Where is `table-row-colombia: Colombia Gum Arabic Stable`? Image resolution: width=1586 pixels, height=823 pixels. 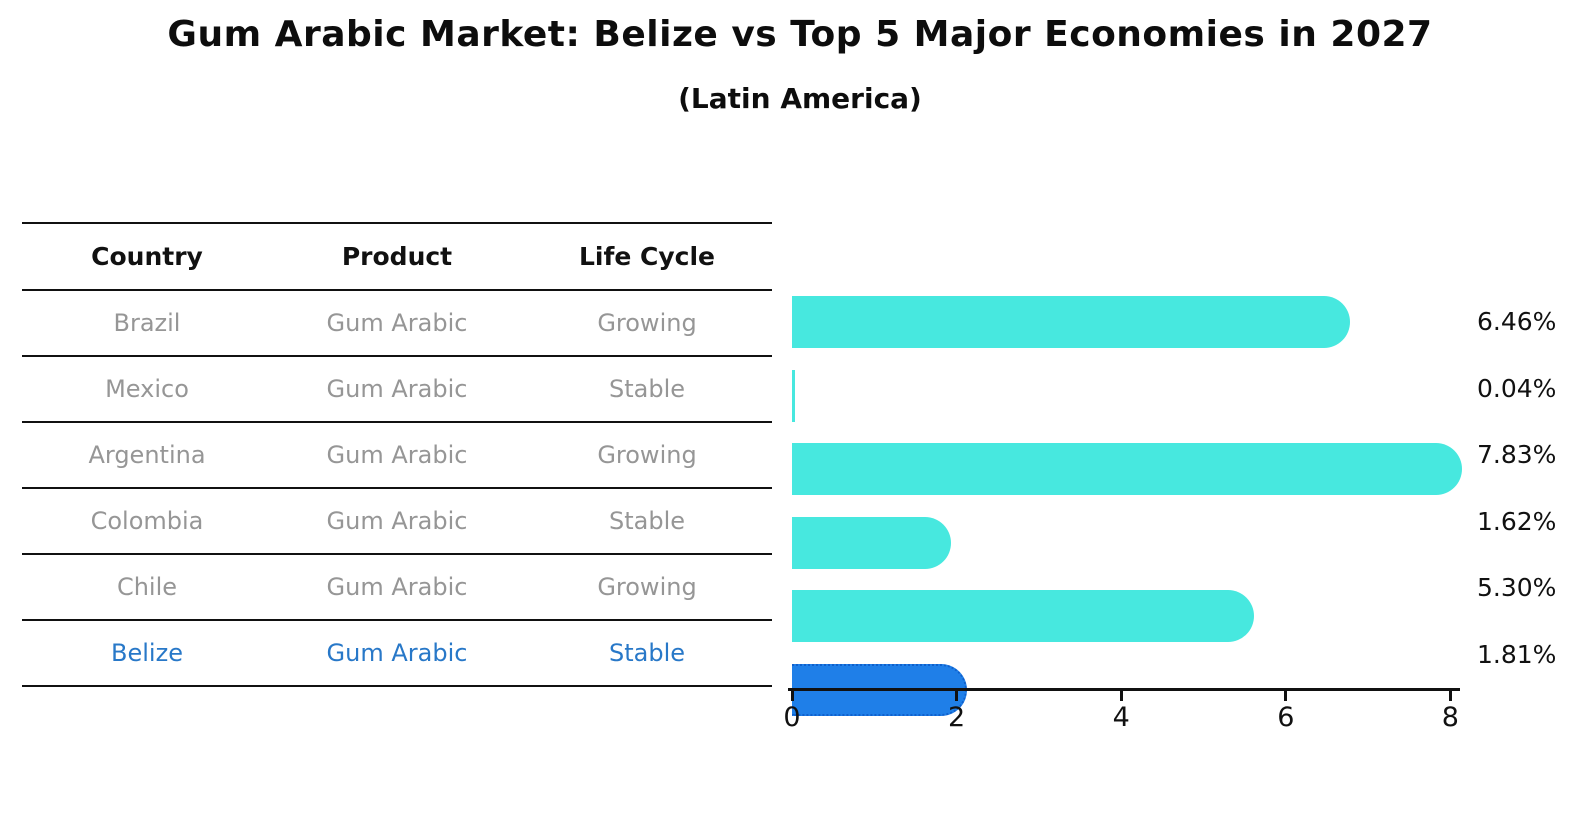 table-row-colombia: Colombia Gum Arabic Stable is located at coordinates (397, 522).